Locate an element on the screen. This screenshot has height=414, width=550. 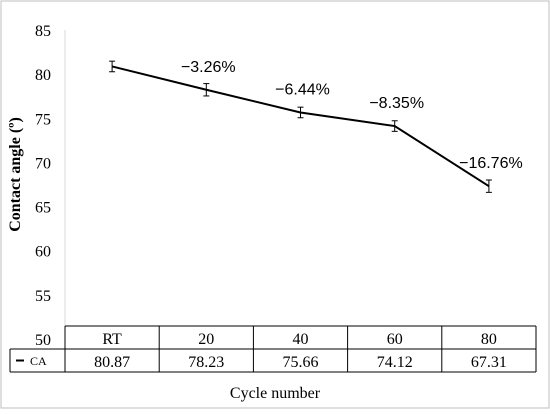
x-category-label: 60 is located at coordinates (395, 339).